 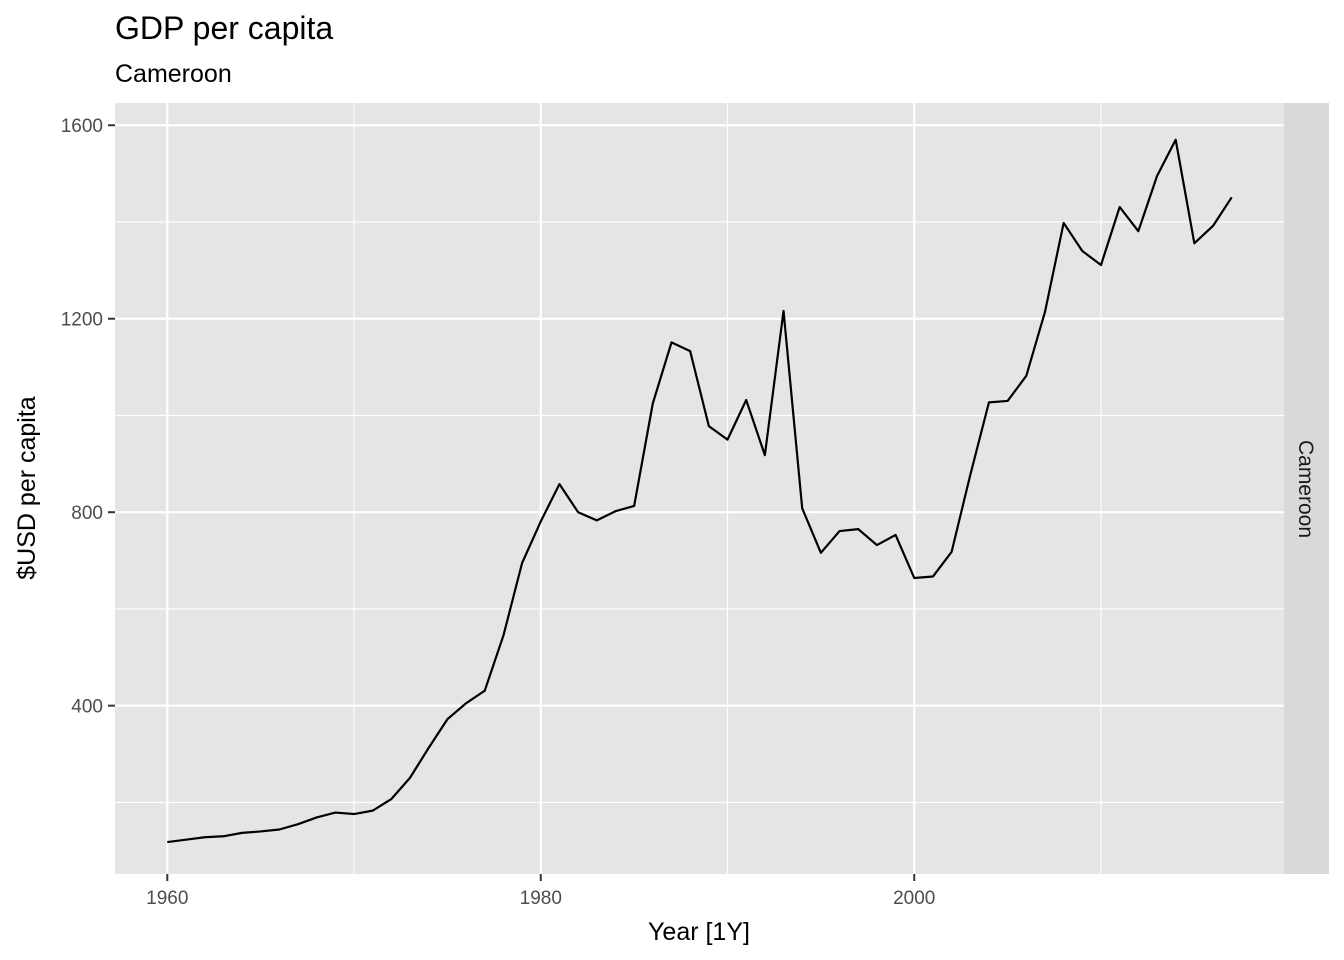 What do you see at coordinates (87, 513) in the screenshot?
I see `y-tick-label: 800` at bounding box center [87, 513].